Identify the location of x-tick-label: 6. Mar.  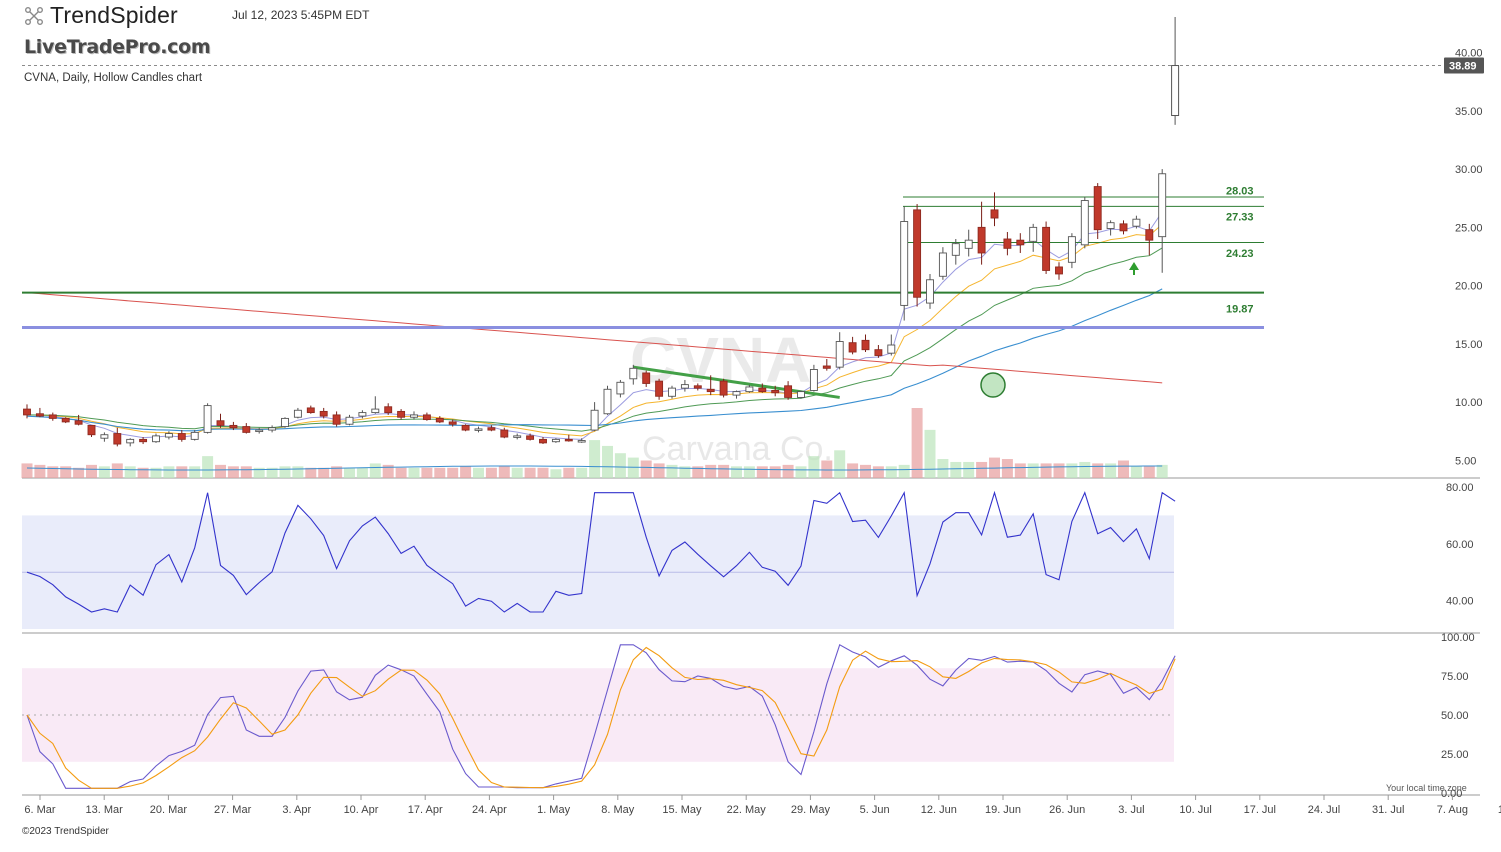
(40, 810).